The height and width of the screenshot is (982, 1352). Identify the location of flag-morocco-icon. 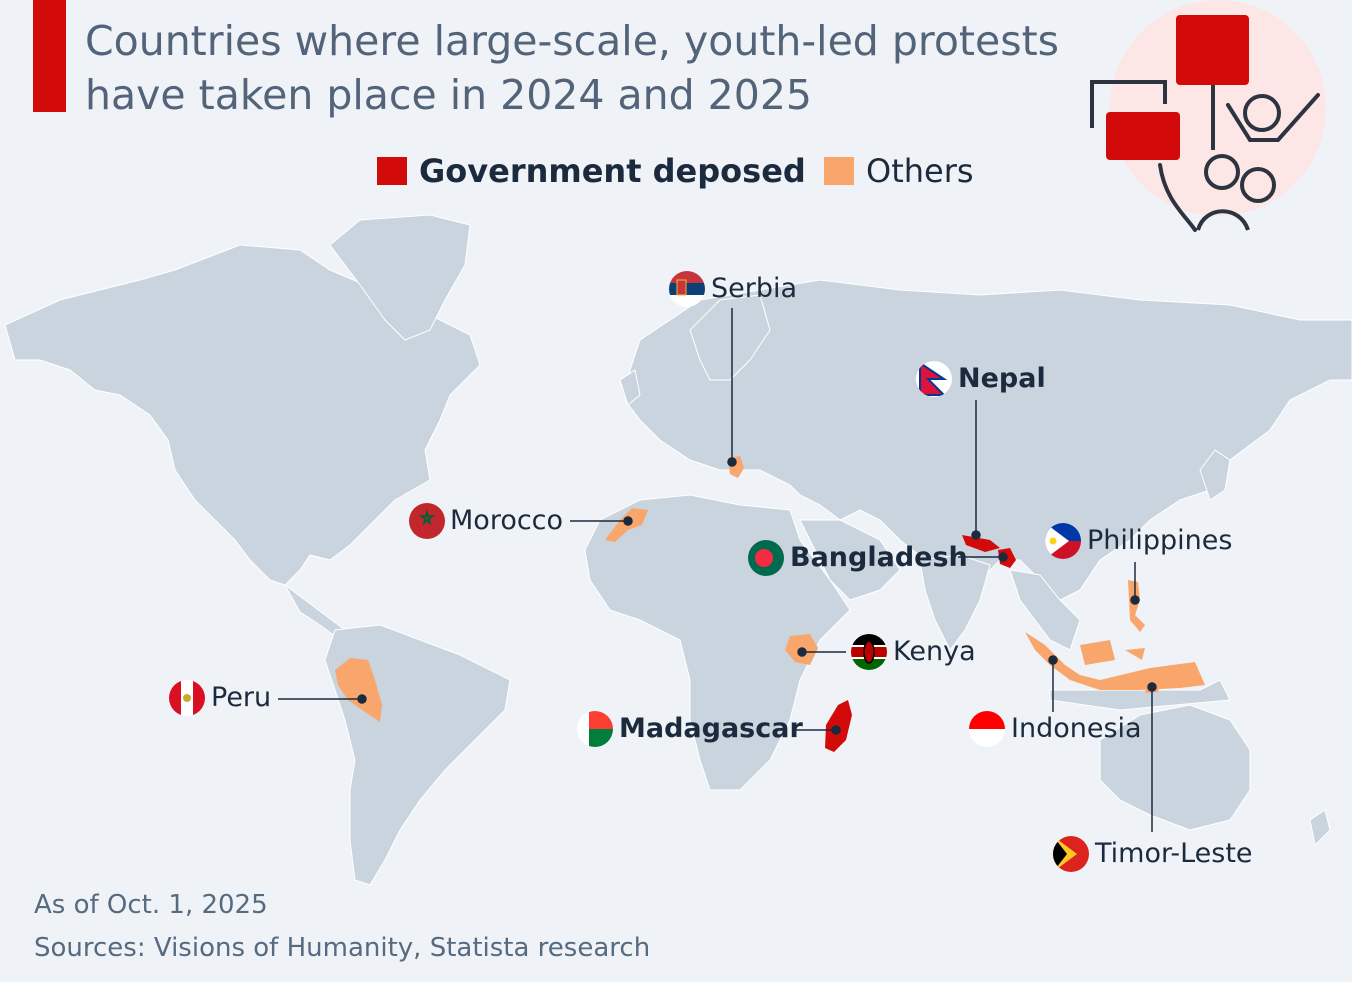
(427, 521).